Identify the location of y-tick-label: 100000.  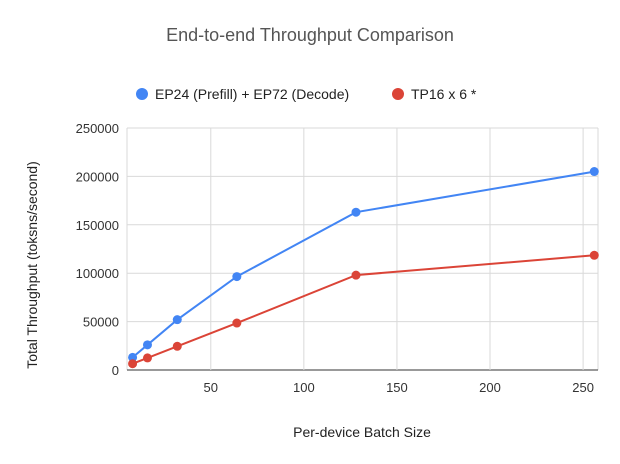
(97, 273).